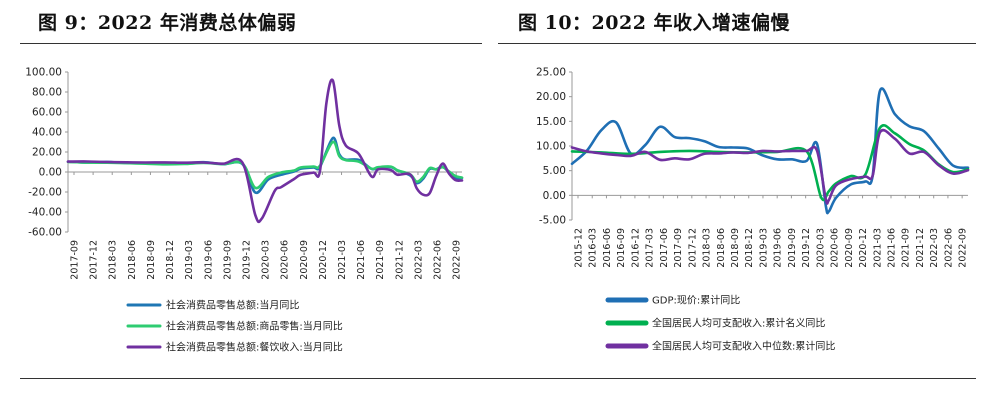 This screenshot has width=1000, height=400. Describe the element at coordinates (877, 248) in the screenshot. I see `chart2-xtick-label: 2021-03` at that location.